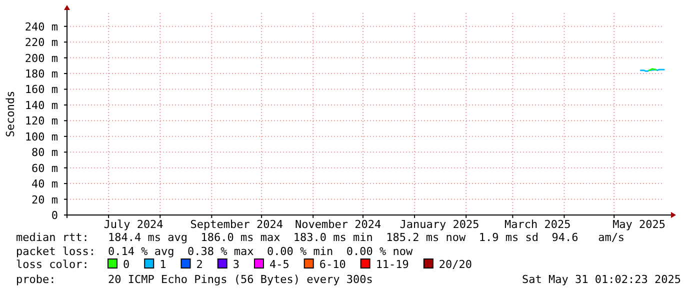 Image resolution: width=697 pixels, height=297 pixels. Describe the element at coordinates (45, 184) in the screenshot. I see `y-tick-label: 40 m` at that location.